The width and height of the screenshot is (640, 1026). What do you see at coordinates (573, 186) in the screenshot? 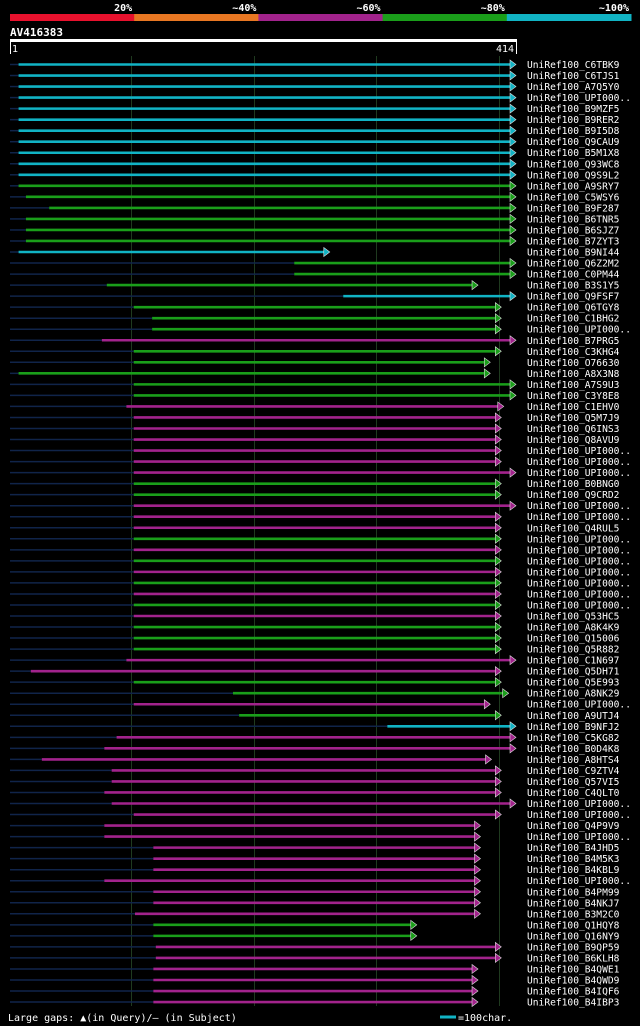
I see `hit-label: UniRef100_A9SRY7` at bounding box center [573, 186].